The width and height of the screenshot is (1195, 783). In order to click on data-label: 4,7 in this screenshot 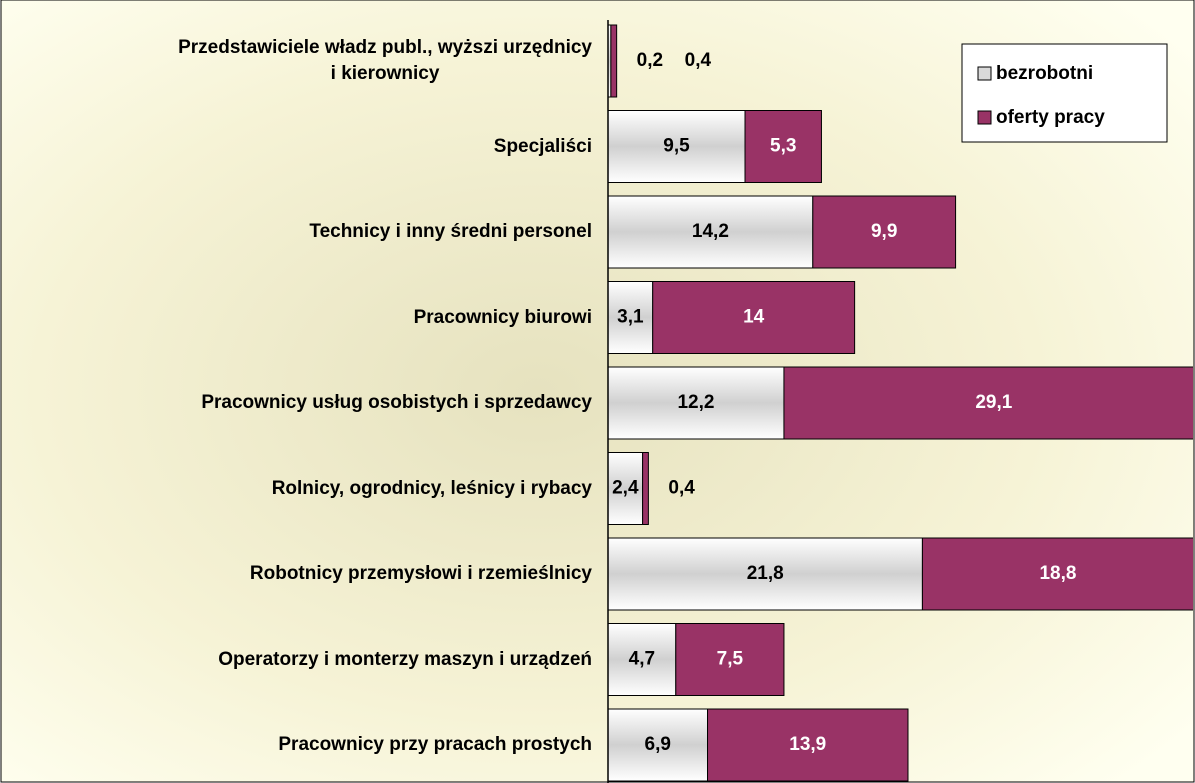, I will do `click(642, 659)`.